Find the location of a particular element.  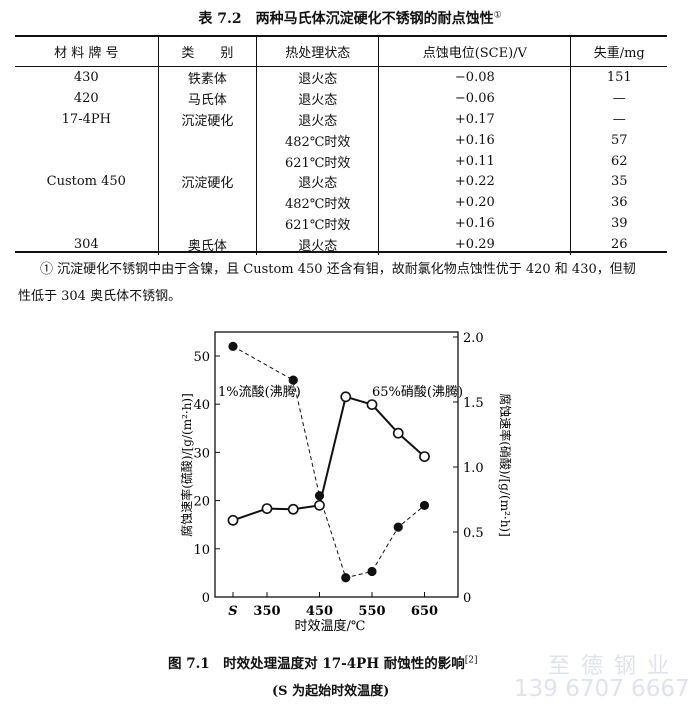

cell-potential: +0.20 is located at coordinates (474, 203).